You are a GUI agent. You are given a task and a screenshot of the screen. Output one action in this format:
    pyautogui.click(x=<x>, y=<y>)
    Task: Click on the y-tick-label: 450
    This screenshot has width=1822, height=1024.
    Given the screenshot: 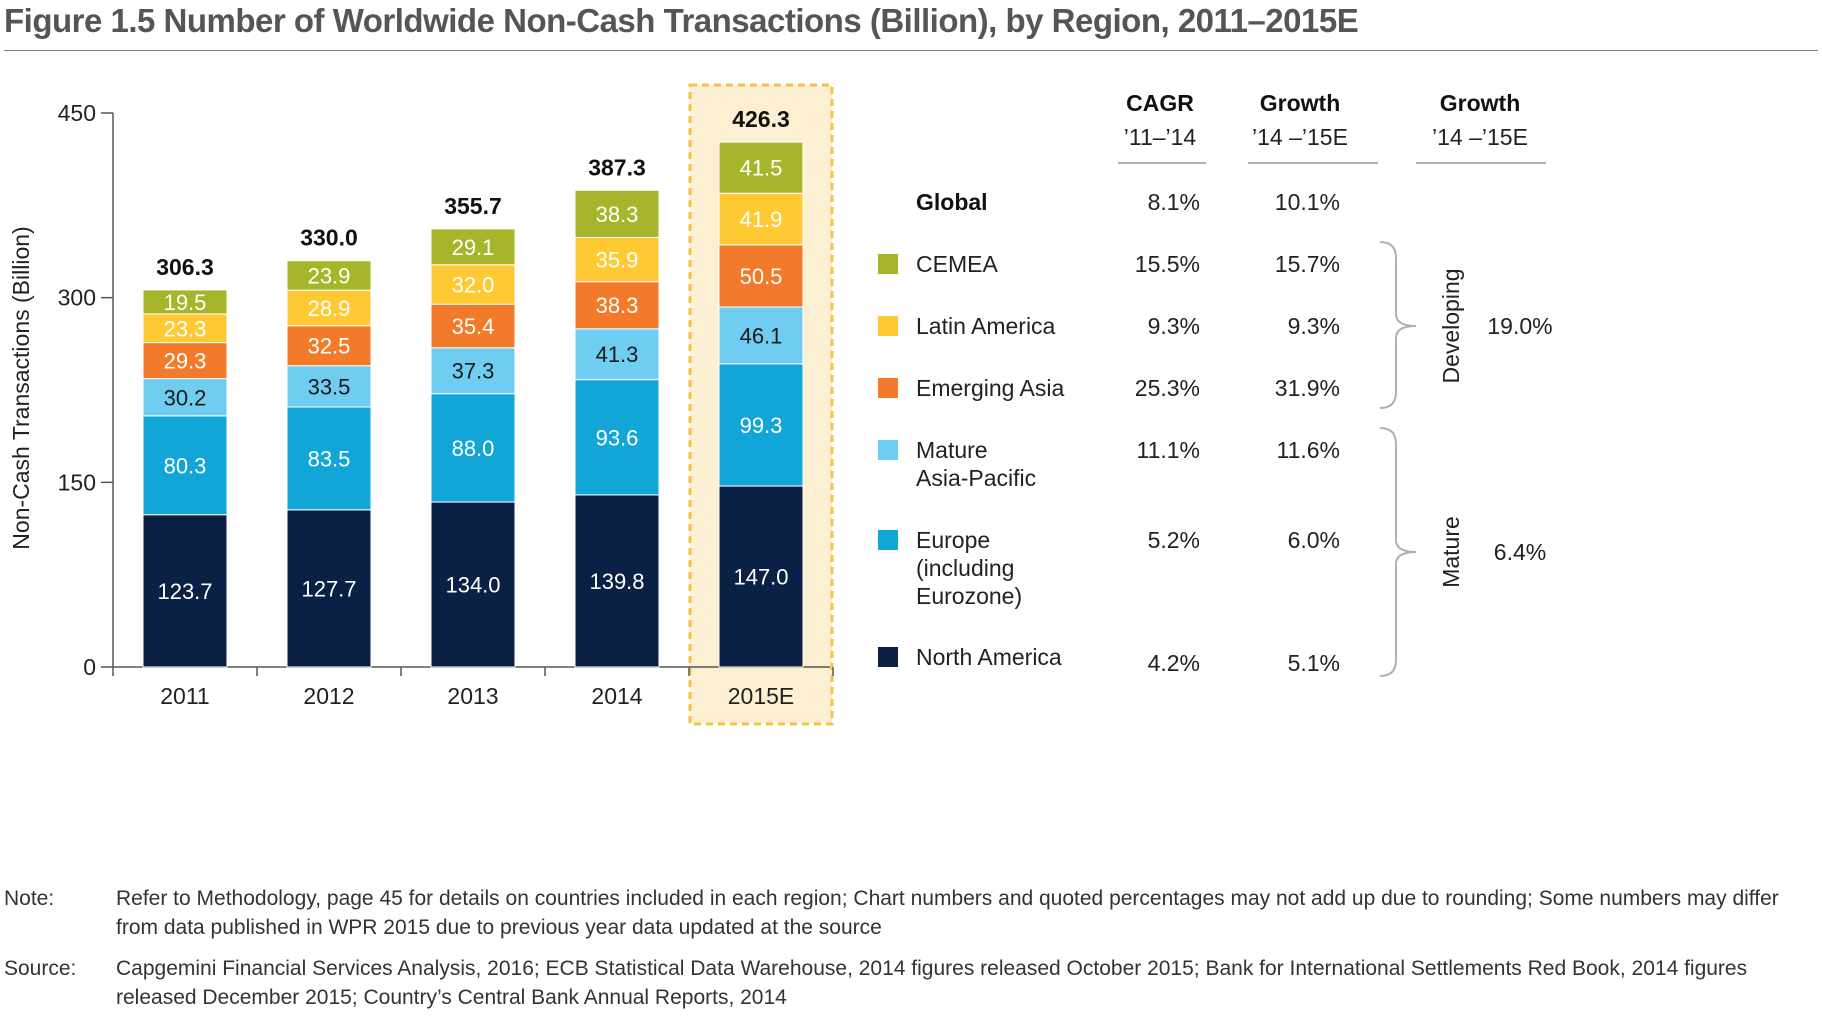 What is the action you would take?
    pyautogui.click(x=77, y=113)
    